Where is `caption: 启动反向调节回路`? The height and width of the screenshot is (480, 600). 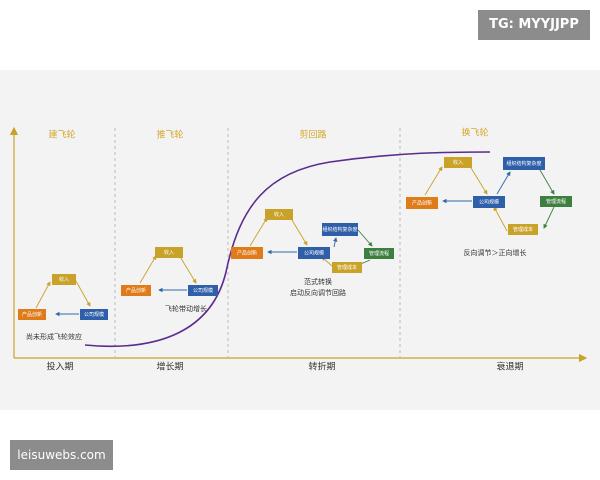 caption: 启动反向调节回路 is located at coordinates (318, 292).